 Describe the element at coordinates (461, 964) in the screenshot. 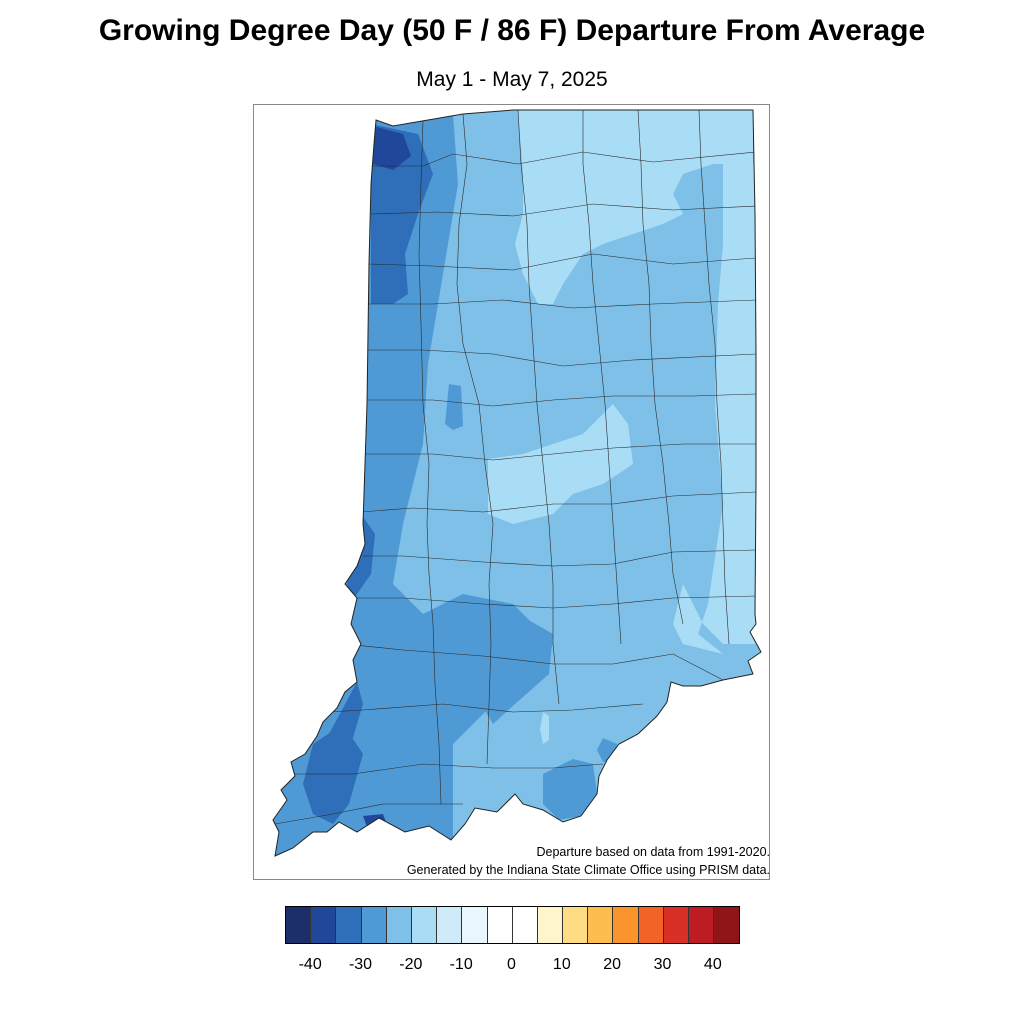

I see `legend-tick-label: -10` at that location.